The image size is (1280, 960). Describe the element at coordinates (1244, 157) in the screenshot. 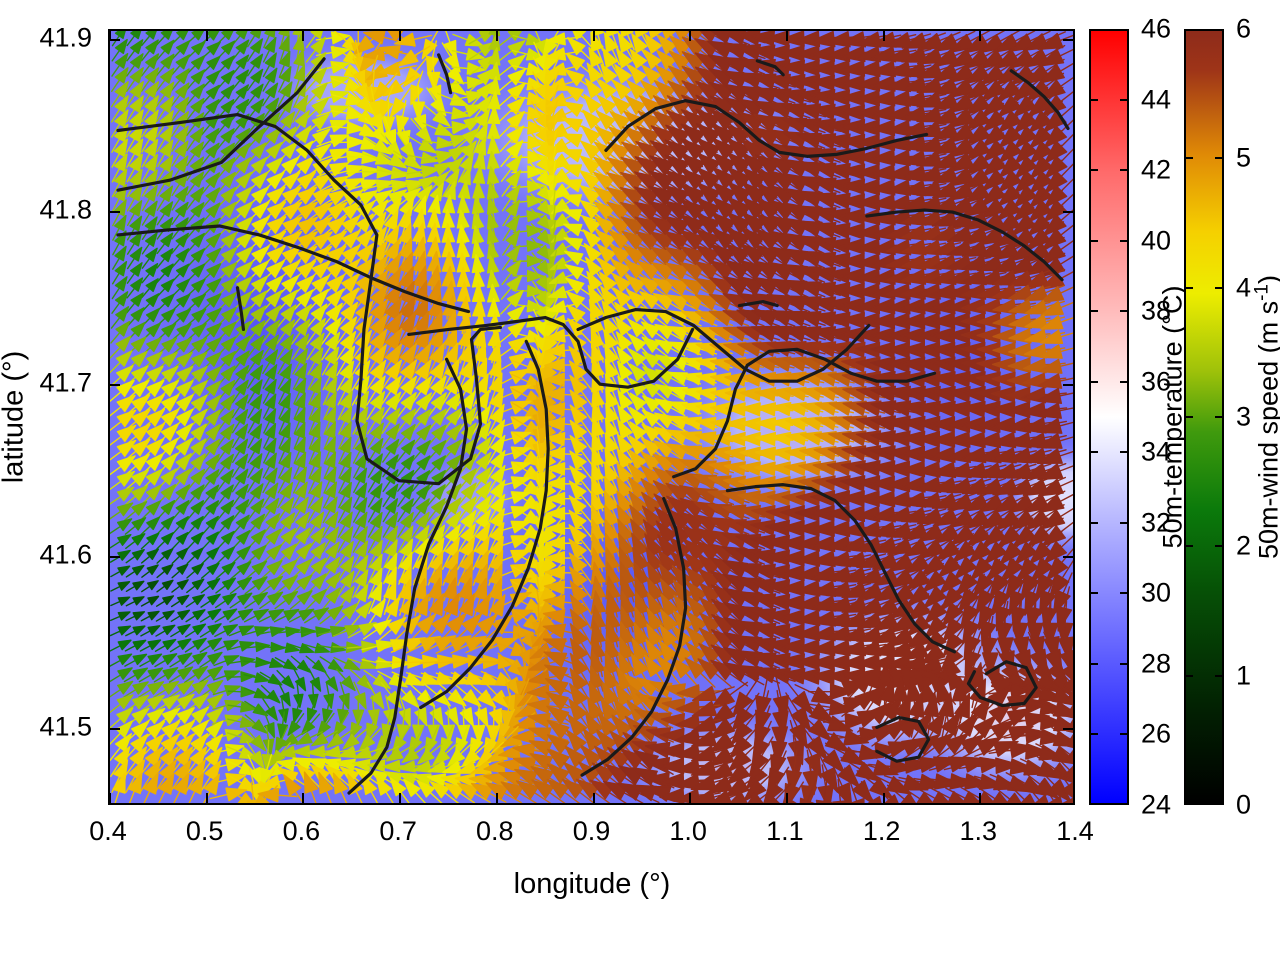

I see `colorbar-tick-label: 5` at that location.